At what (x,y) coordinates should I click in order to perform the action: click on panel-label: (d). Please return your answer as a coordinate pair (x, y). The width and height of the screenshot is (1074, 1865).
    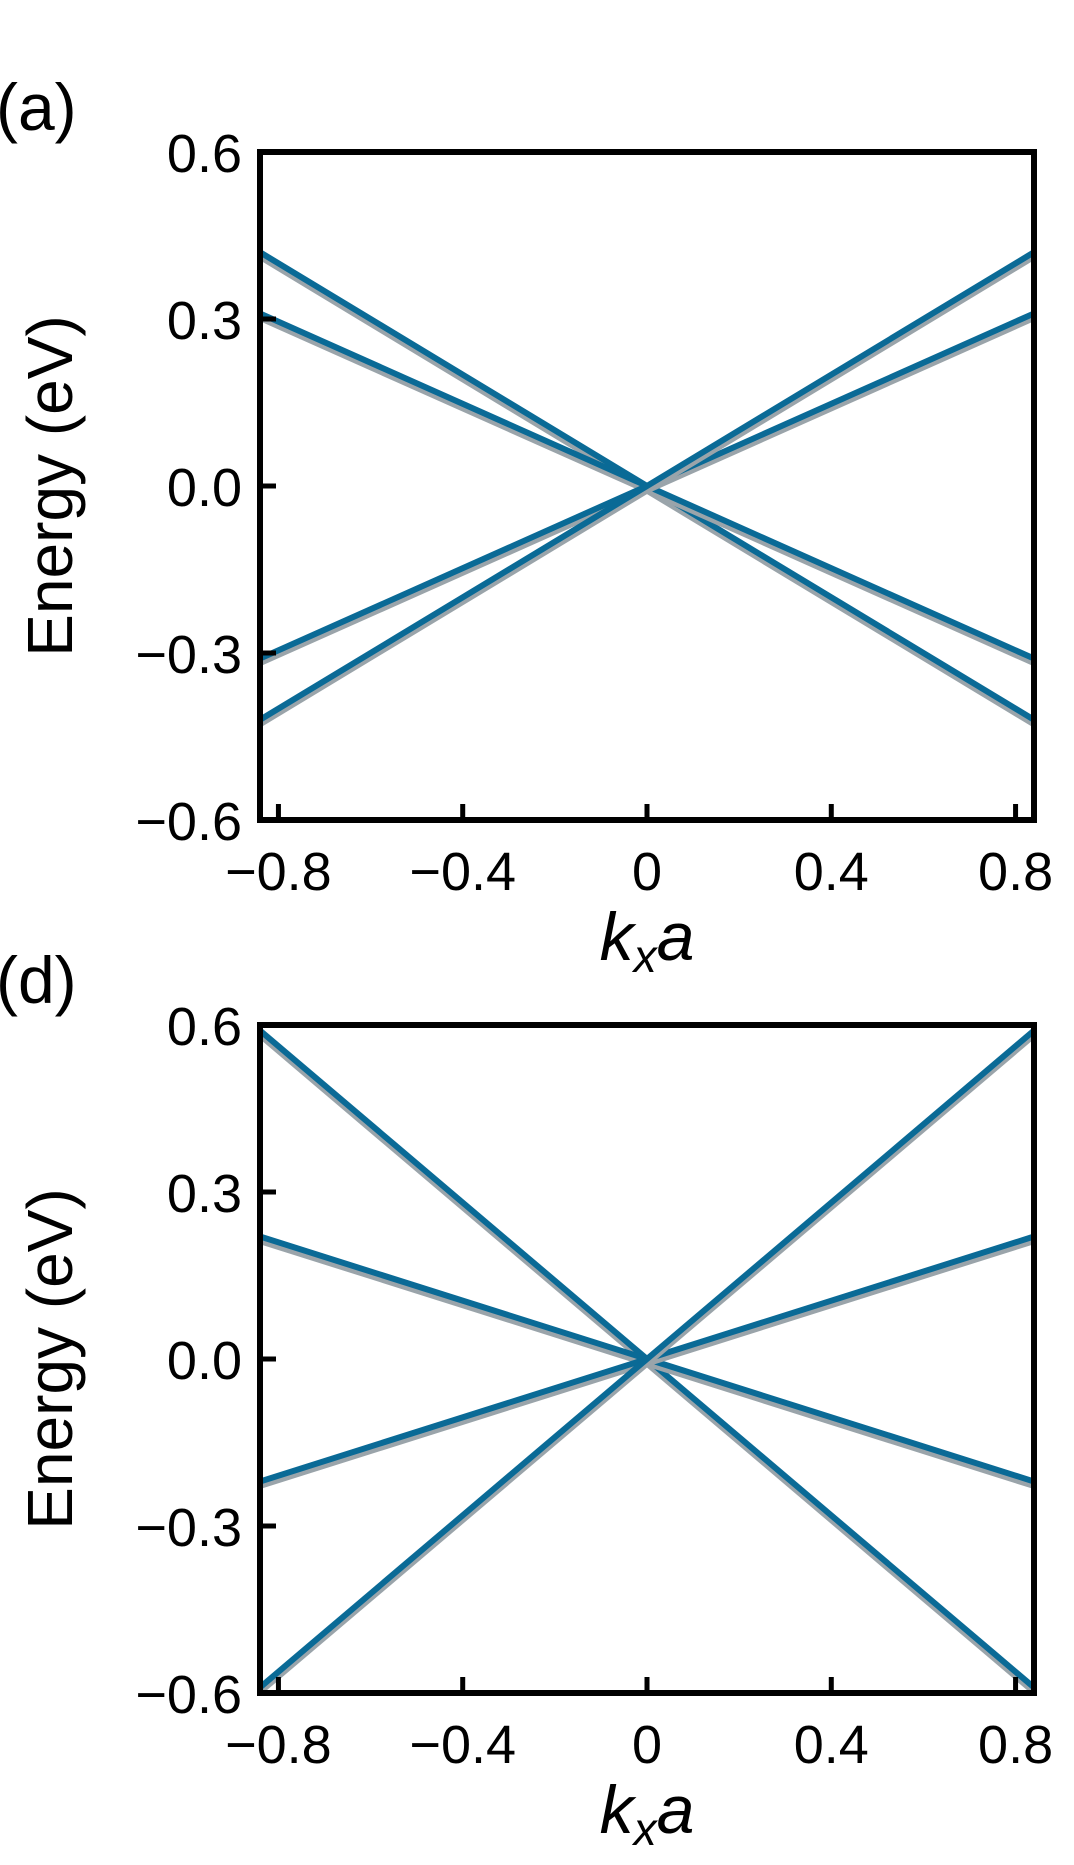
    Looking at the image, I should click on (38, 980).